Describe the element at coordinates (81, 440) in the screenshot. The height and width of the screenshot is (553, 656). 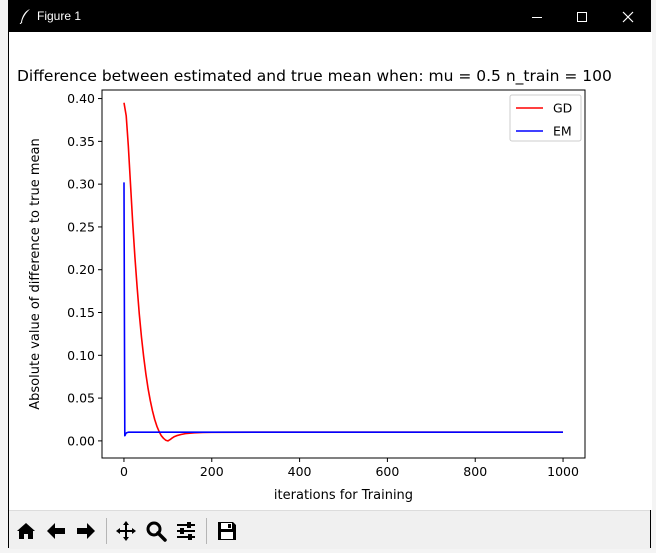
I see `y-tick-label: 0.00` at that location.